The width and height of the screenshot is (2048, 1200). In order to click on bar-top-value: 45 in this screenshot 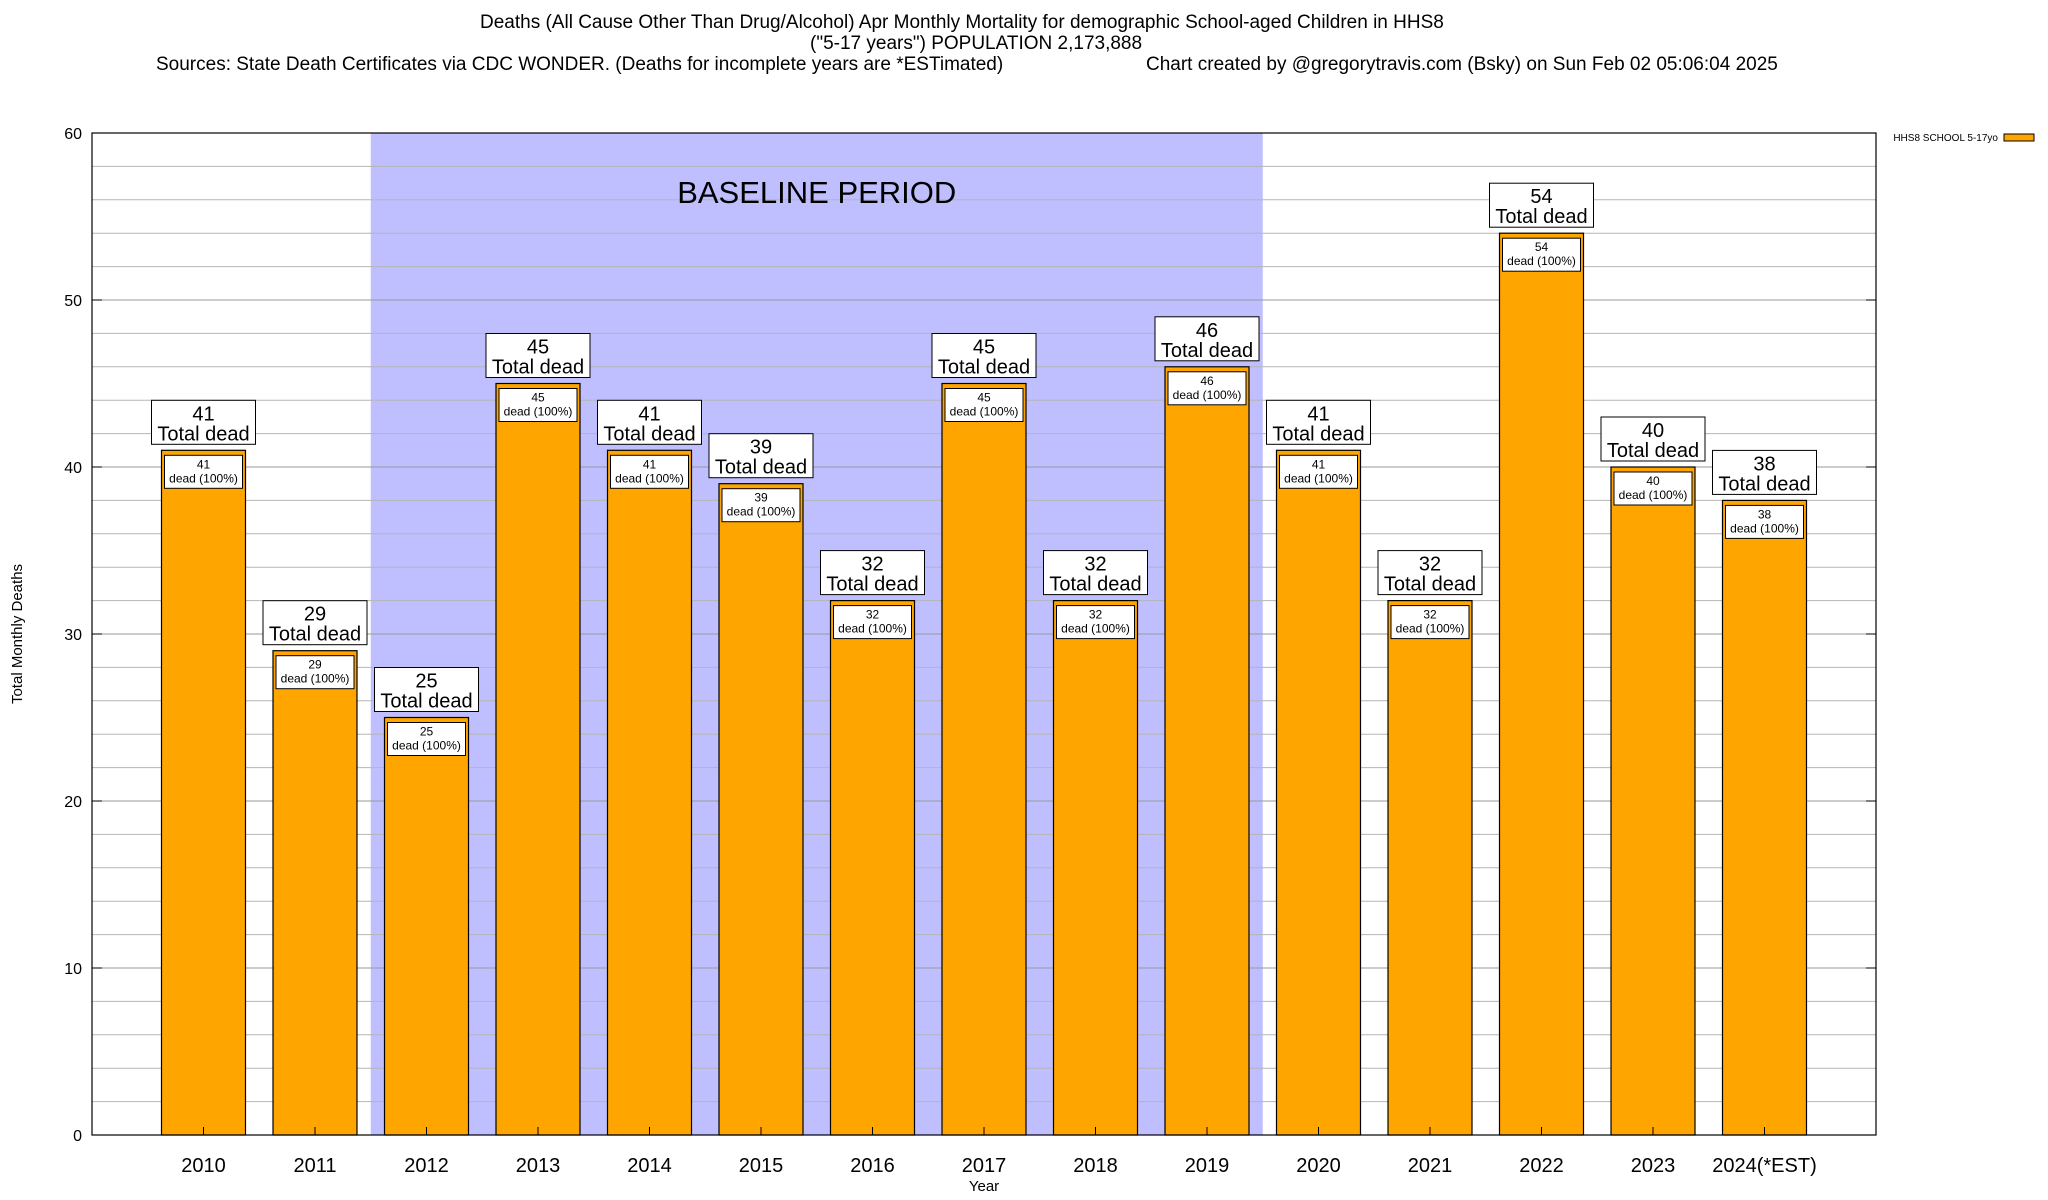, I will do `click(538, 348)`.